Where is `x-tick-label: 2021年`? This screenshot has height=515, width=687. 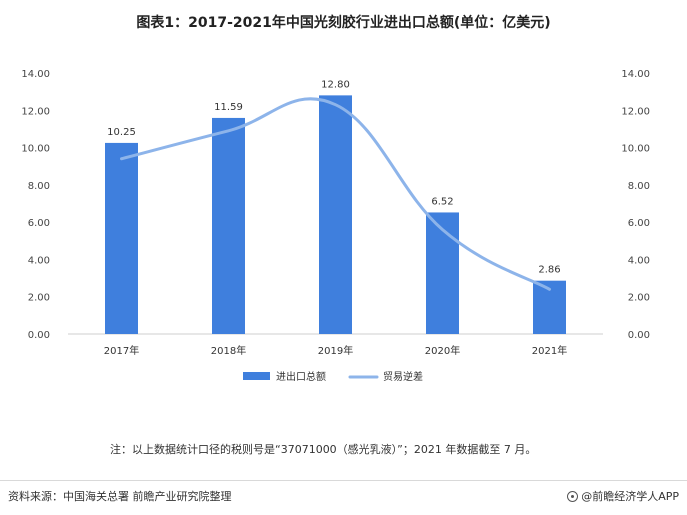 x-tick-label: 2021年 is located at coordinates (549, 350).